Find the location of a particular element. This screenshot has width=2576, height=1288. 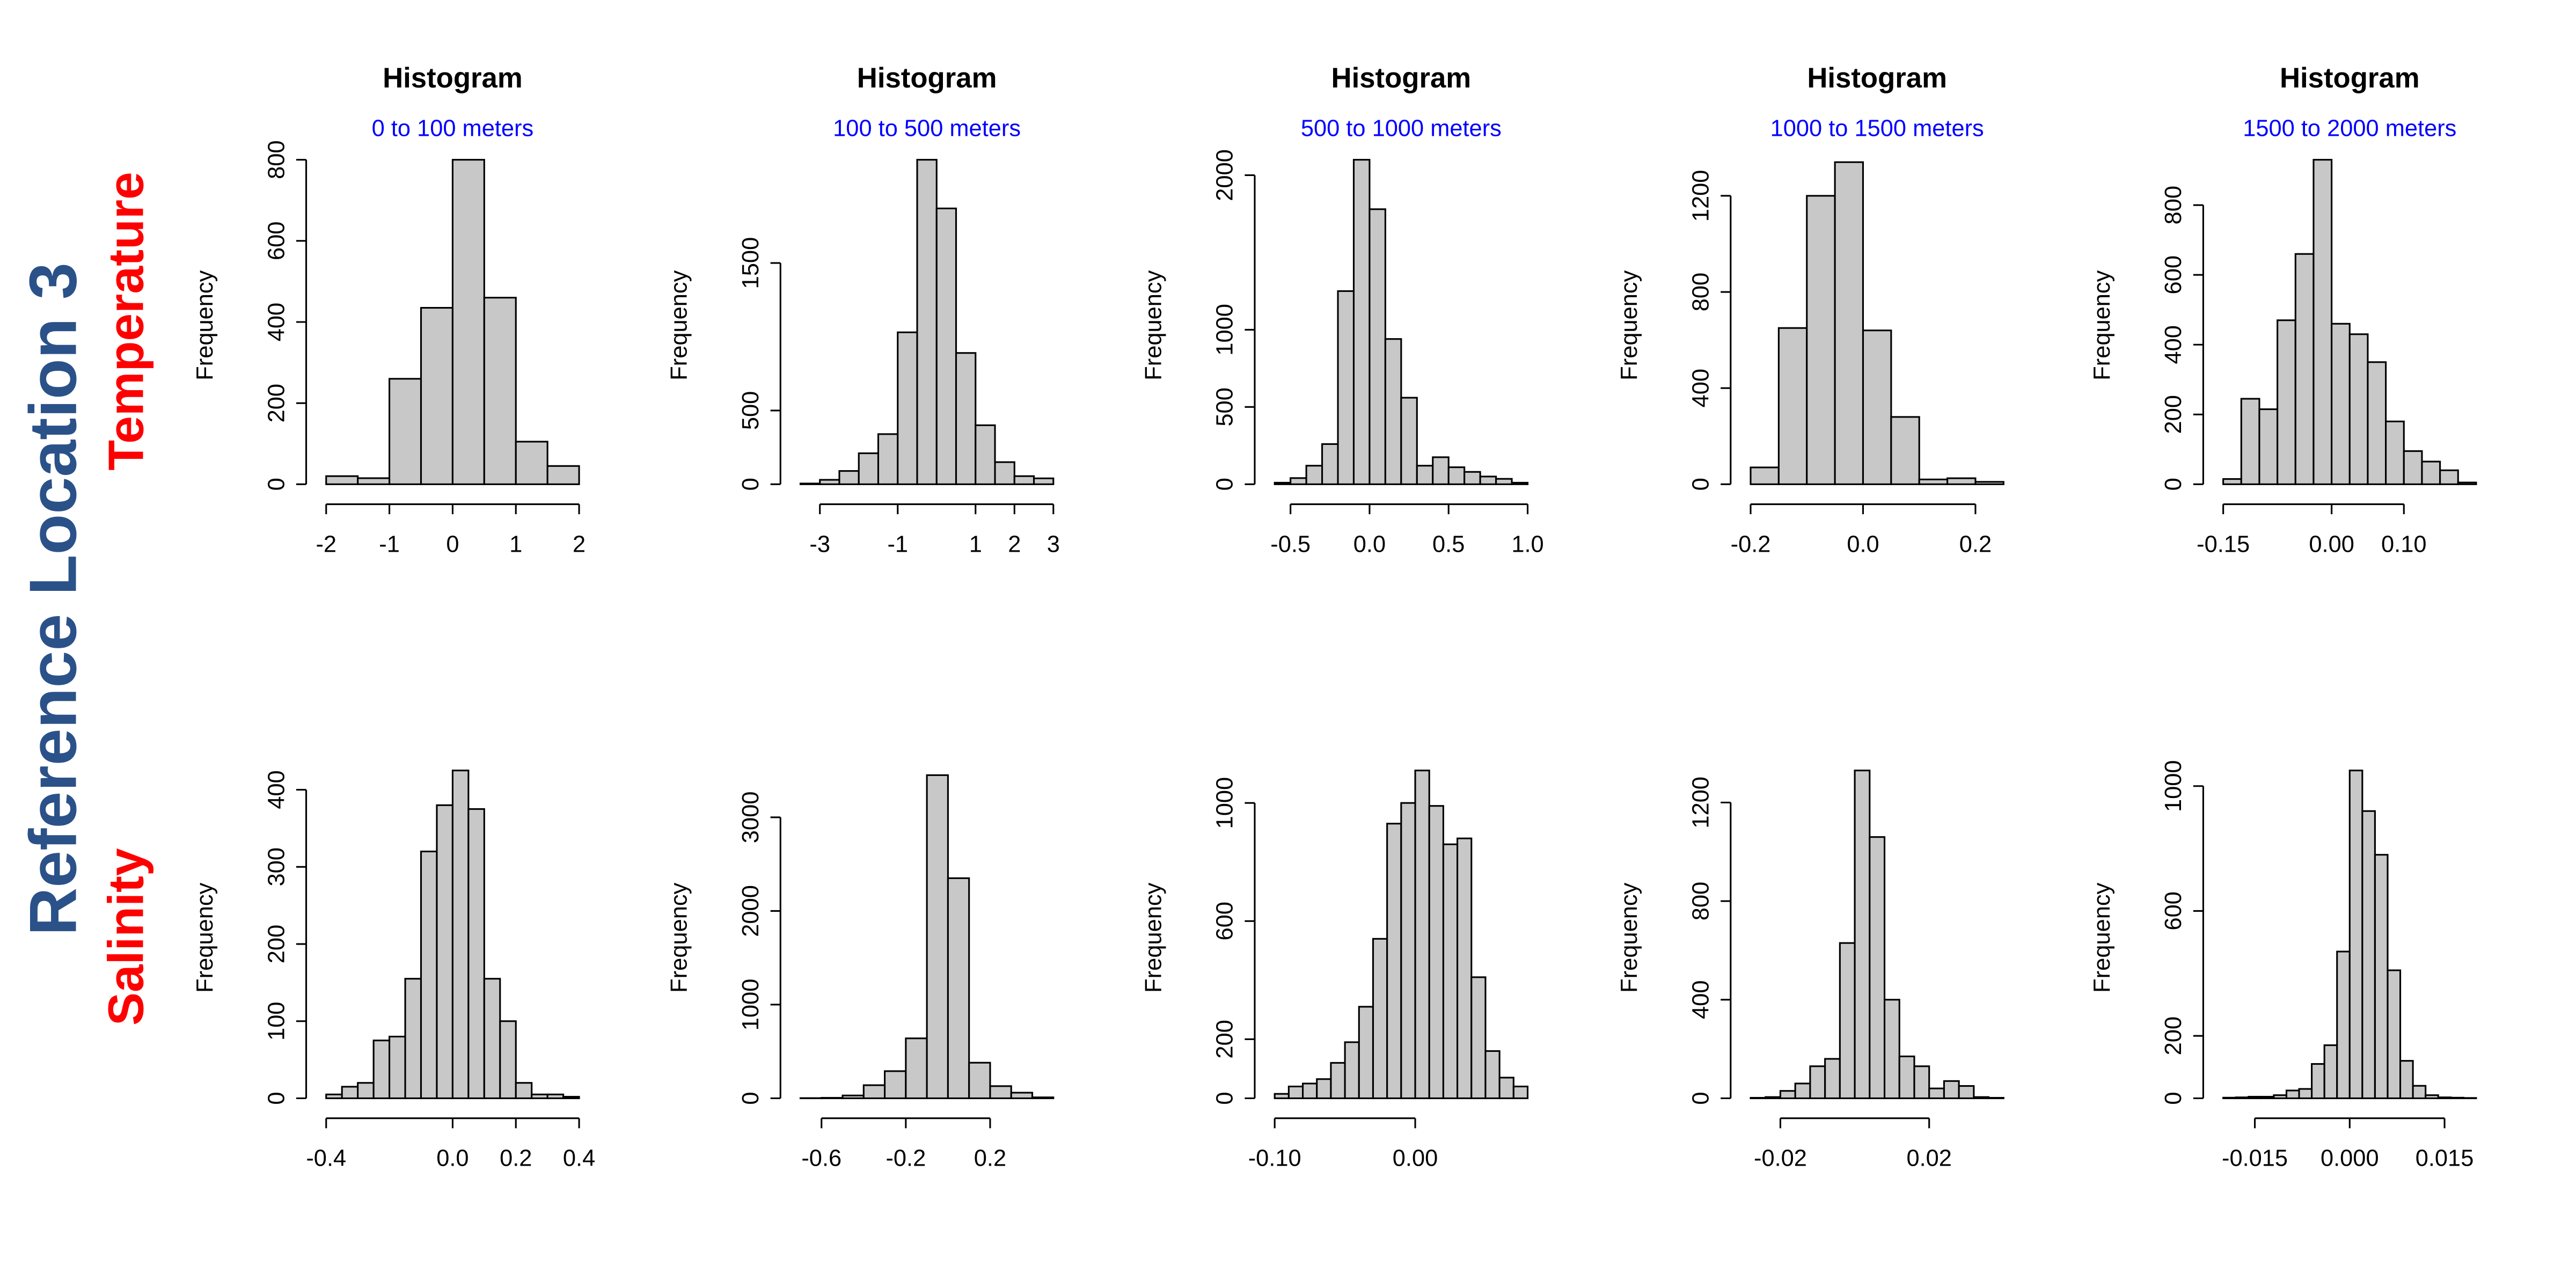

y-tick-label: 1200 is located at coordinates (1701, 803).